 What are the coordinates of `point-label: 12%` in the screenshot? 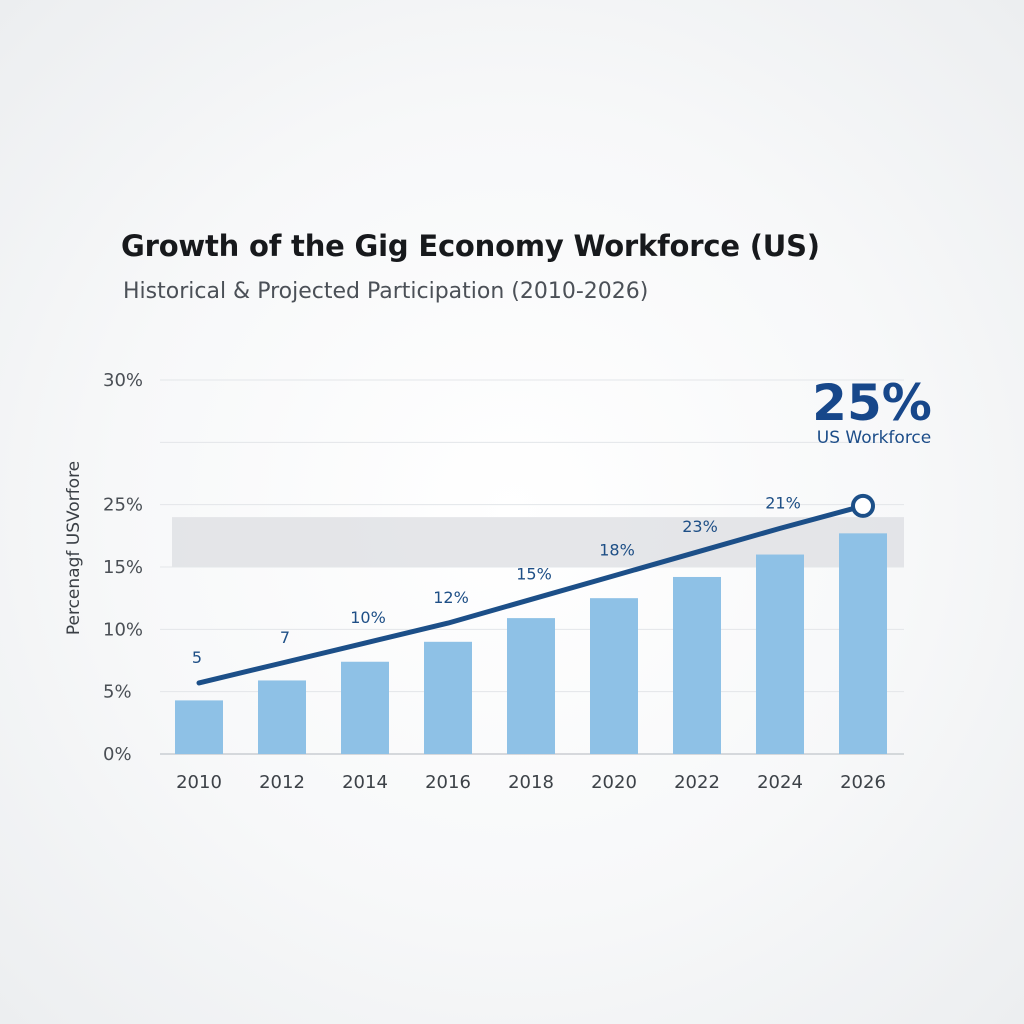 It's located at (451, 597).